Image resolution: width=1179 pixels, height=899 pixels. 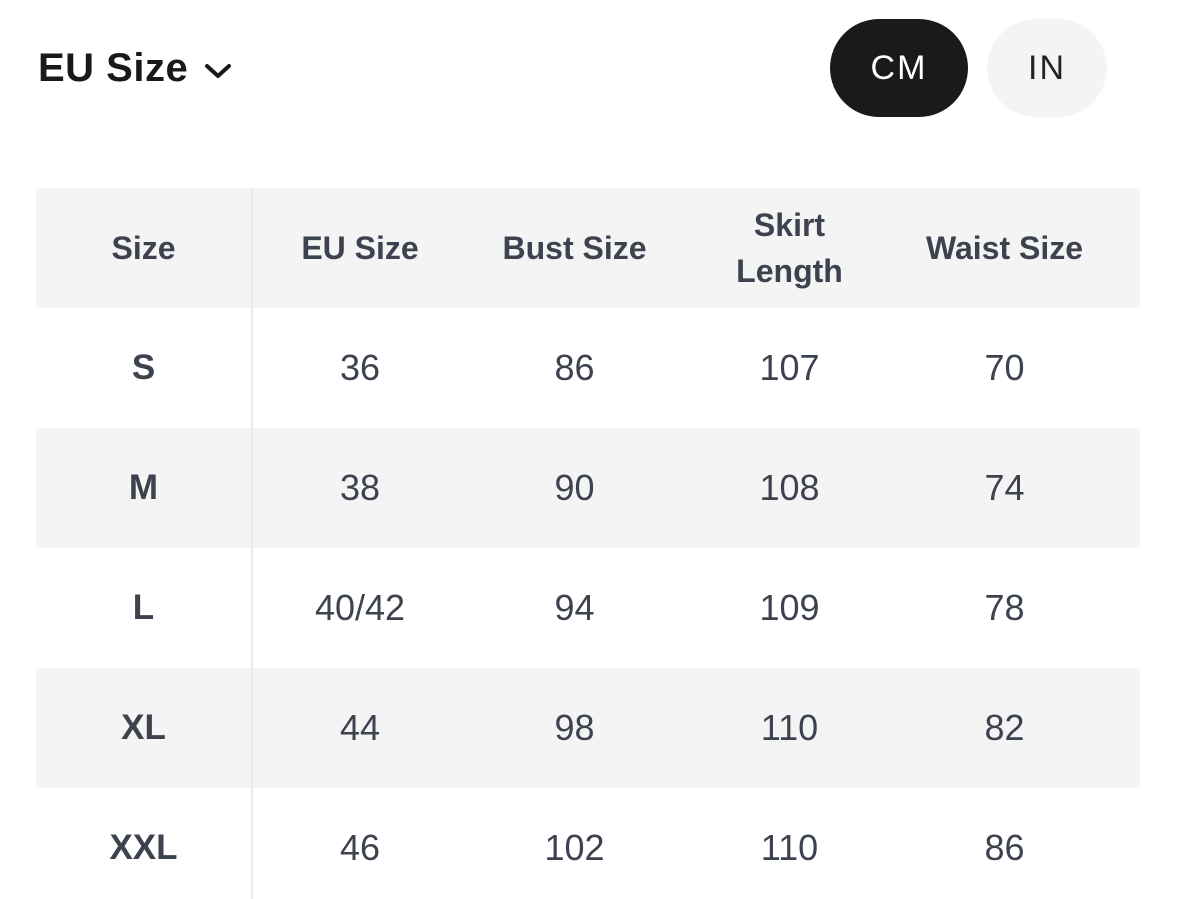 What do you see at coordinates (360, 847) in the screenshot?
I see `eu-size-cell: 46` at bounding box center [360, 847].